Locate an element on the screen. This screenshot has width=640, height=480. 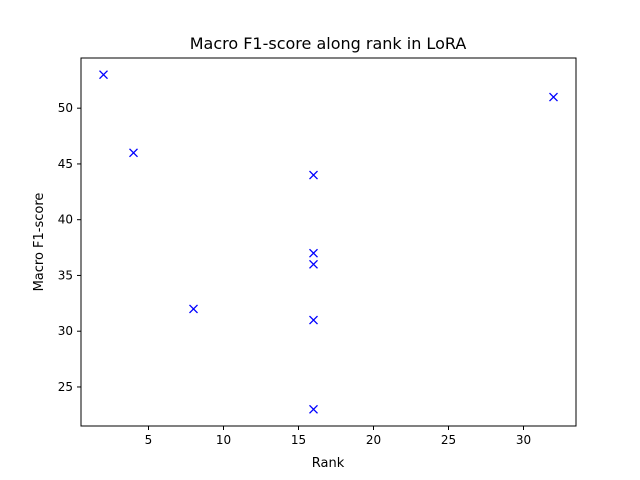
y-tick-label: 35 is located at coordinates (65, 275).